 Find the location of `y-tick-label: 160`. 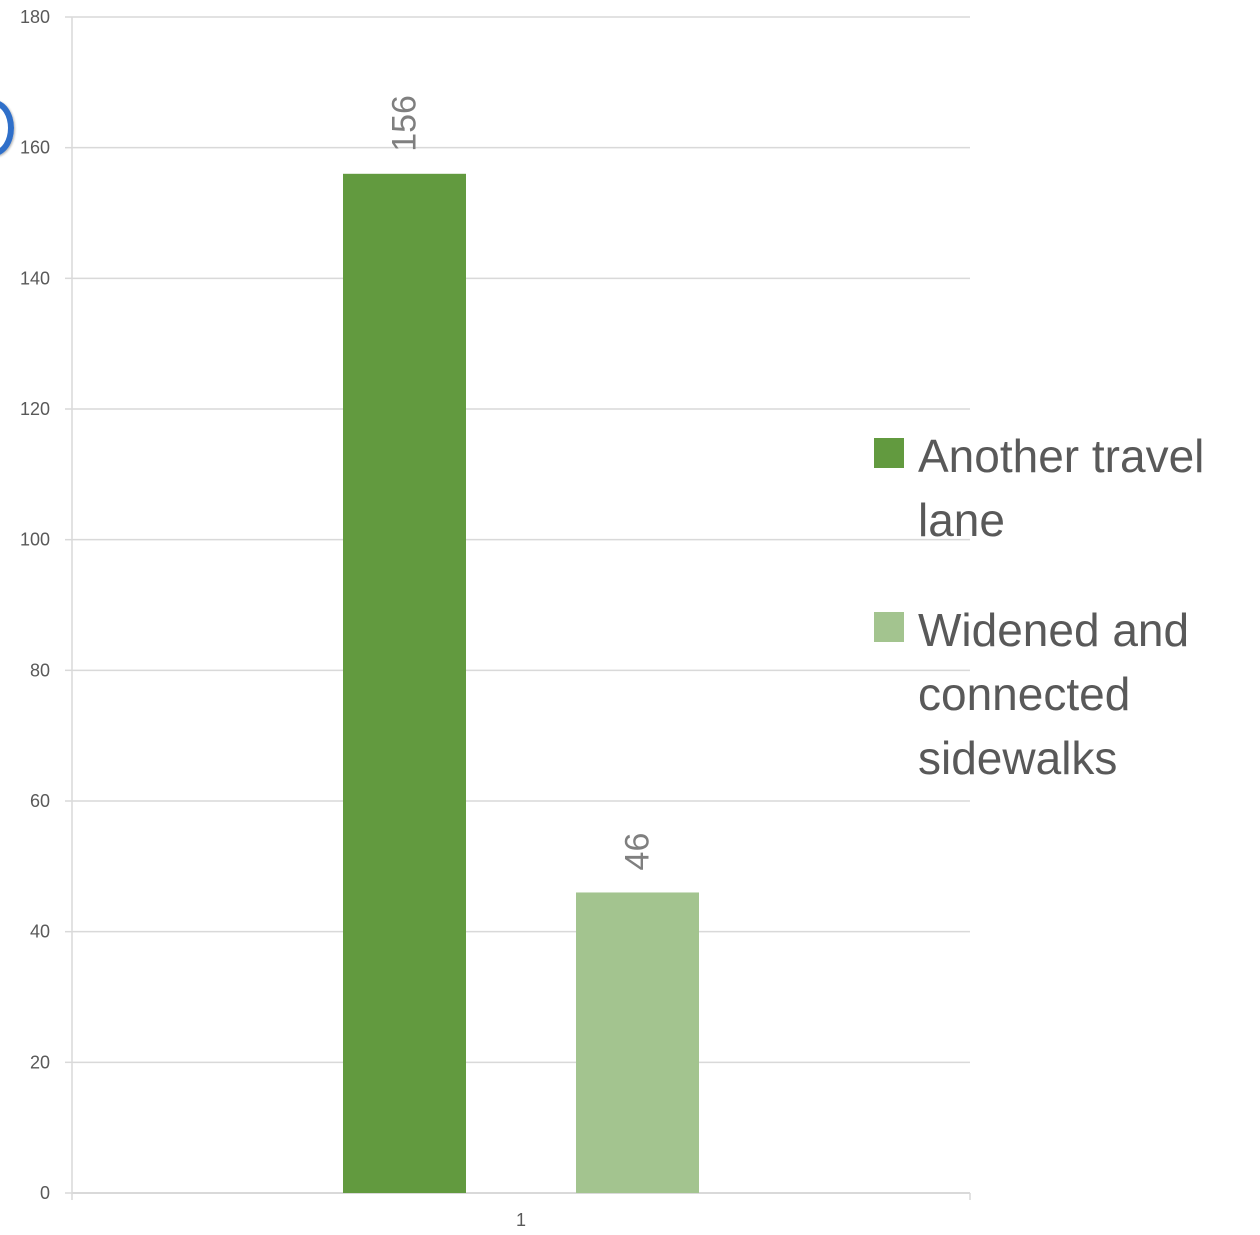

y-tick-label: 160 is located at coordinates (35, 148).